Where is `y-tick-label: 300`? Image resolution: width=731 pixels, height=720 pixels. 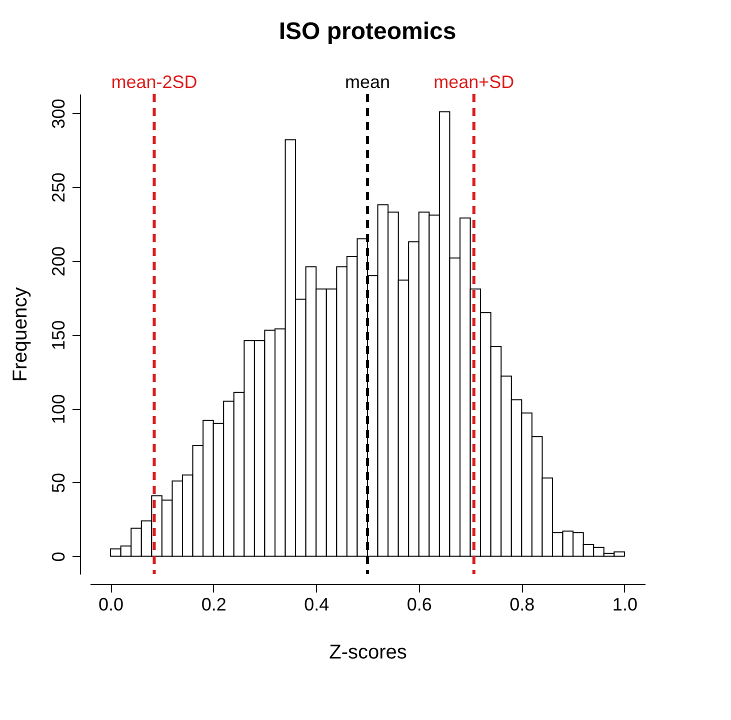 y-tick-label: 300 is located at coordinates (58, 113).